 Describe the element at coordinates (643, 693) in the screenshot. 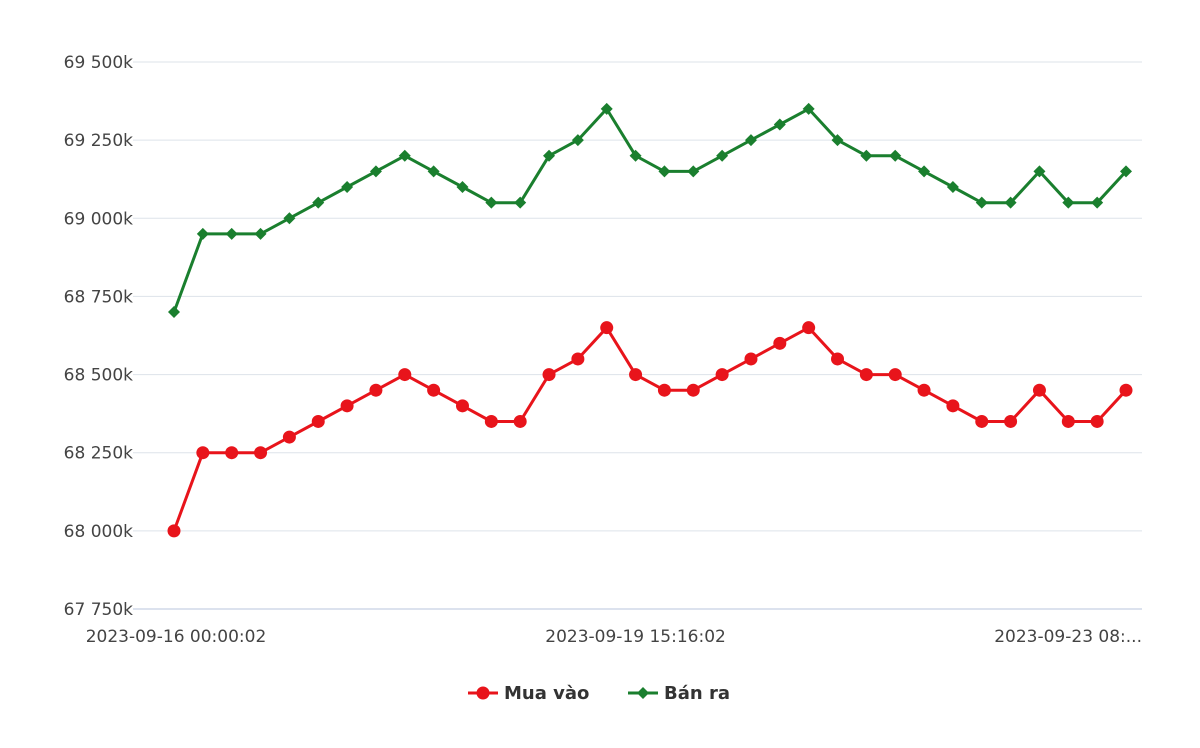

I see `legend-diamond-marker` at that location.